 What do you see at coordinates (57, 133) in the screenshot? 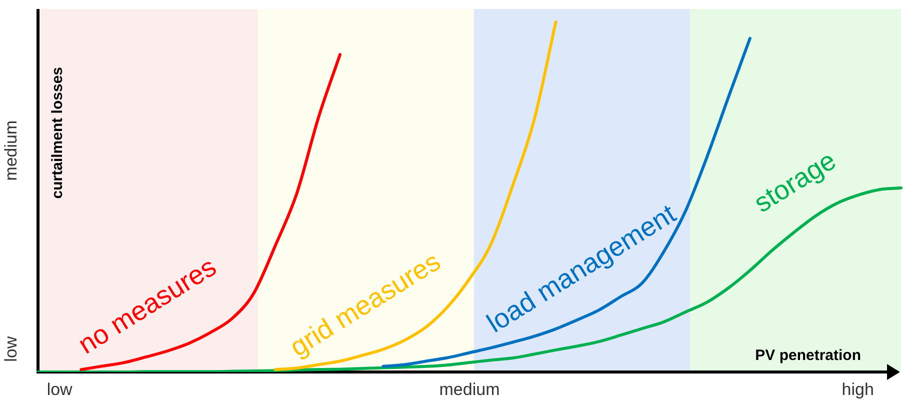
I see `y-axis-title: curtailment losses` at bounding box center [57, 133].